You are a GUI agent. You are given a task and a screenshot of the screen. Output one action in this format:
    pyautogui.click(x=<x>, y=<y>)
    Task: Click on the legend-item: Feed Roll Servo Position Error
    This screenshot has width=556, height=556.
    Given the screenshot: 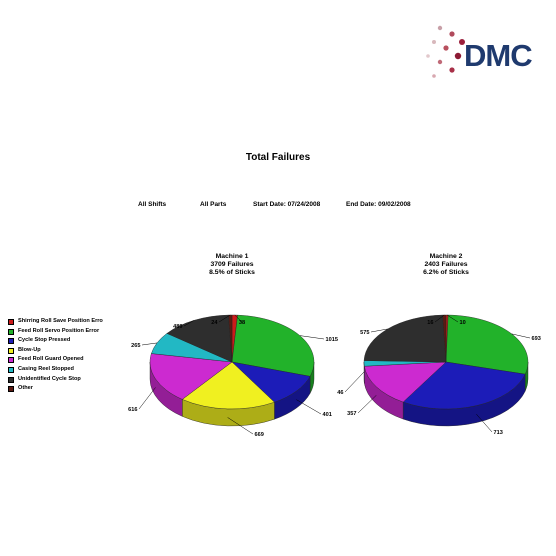 What is the action you would take?
    pyautogui.click(x=83, y=333)
    